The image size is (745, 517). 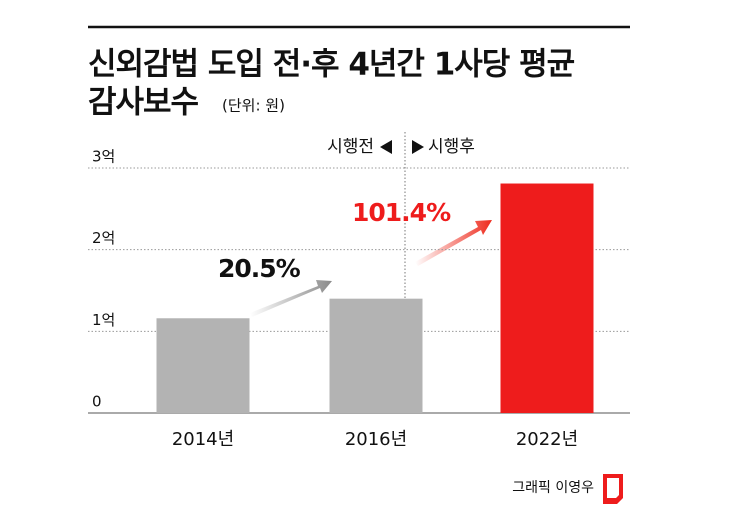 I want to click on unit-note: (단위: 원), so click(x=253, y=106).